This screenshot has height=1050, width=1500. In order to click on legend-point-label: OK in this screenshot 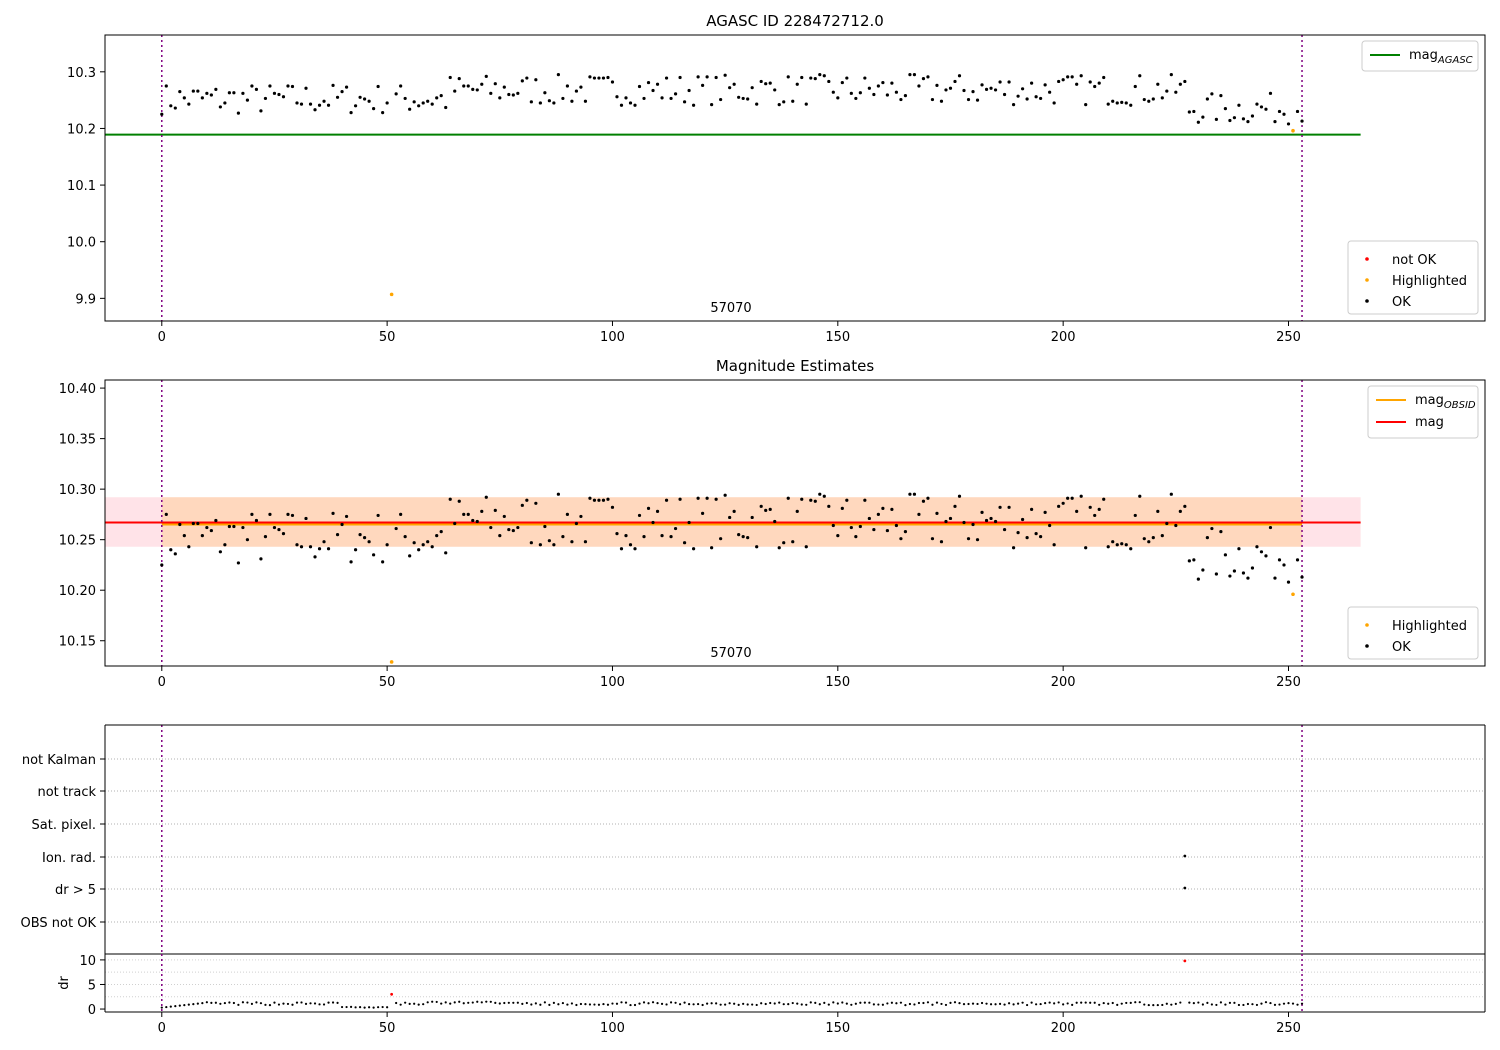, I will do `click(1401, 302)`.